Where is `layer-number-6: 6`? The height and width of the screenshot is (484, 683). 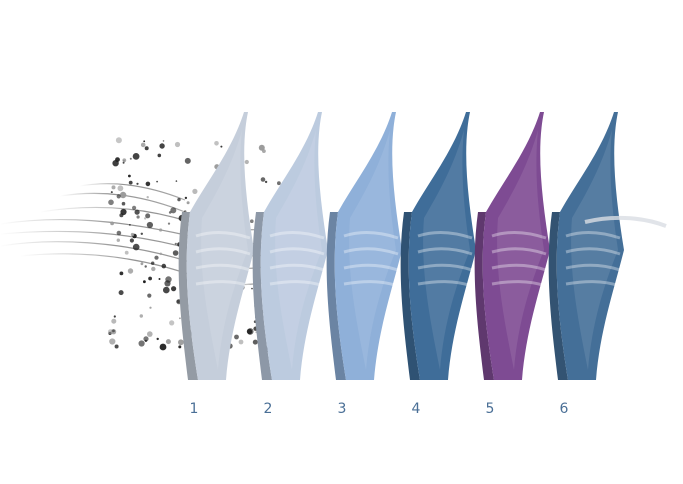 layer-number-6: 6 is located at coordinates (564, 409).